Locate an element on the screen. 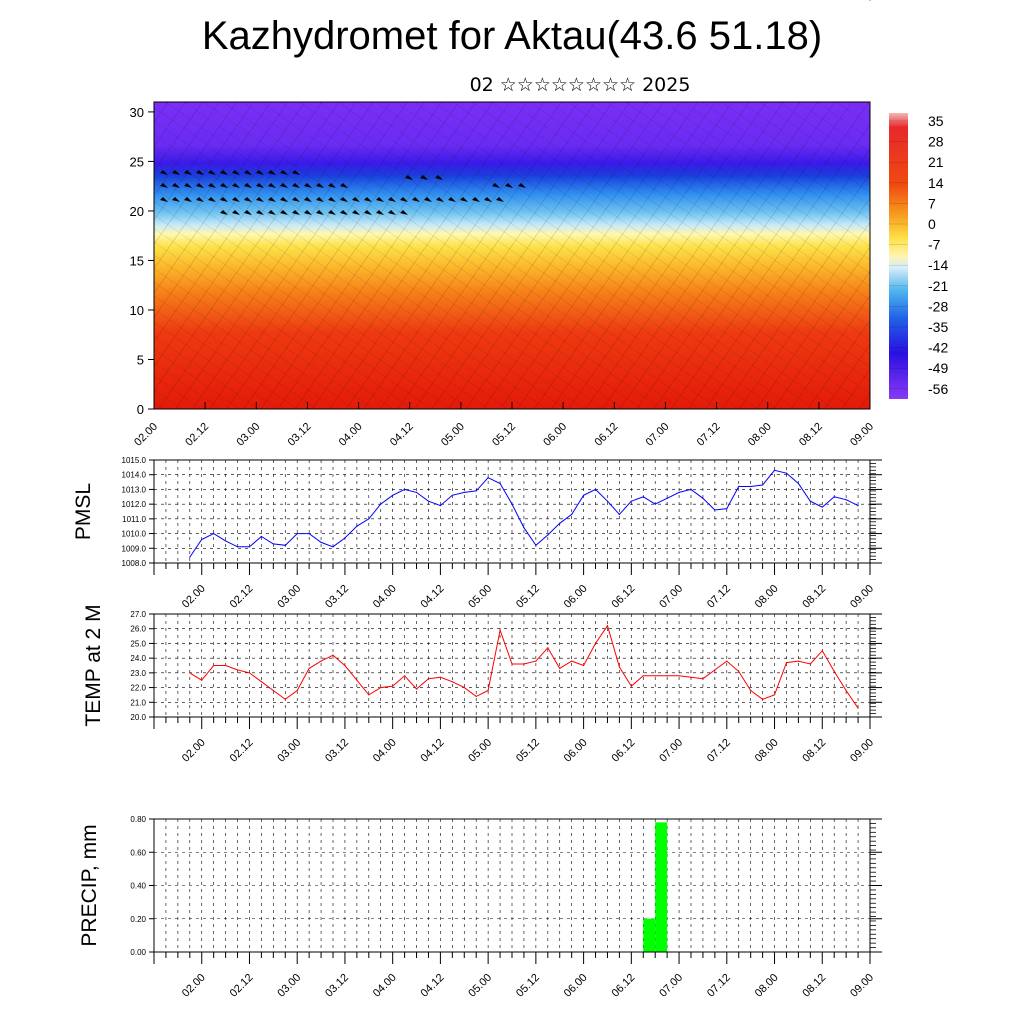 The image size is (1024, 1024). colorbar-label: 0 is located at coordinates (932, 224).